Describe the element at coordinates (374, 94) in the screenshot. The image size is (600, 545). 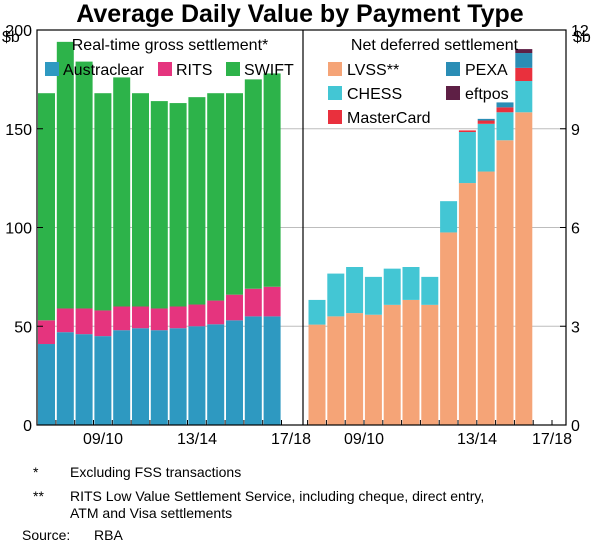
I see `nds-legend-label-chess: CHESS` at that location.